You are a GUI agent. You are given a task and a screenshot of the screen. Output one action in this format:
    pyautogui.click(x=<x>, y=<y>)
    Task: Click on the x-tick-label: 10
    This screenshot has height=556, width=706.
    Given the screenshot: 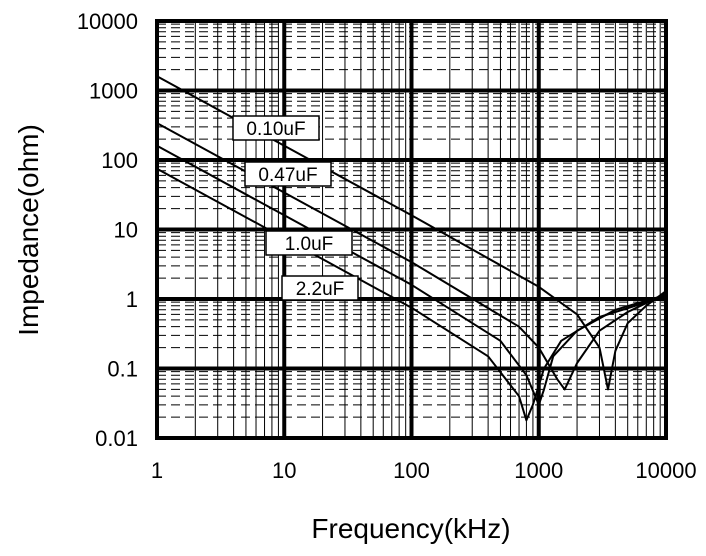 What is the action you would take?
    pyautogui.click(x=284, y=470)
    